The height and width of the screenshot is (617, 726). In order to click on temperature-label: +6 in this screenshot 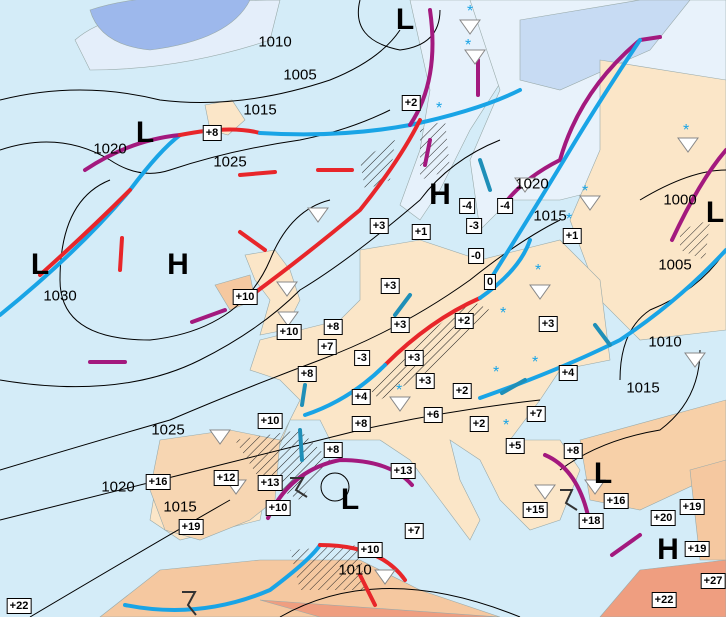, I will do `click(433, 415)`.